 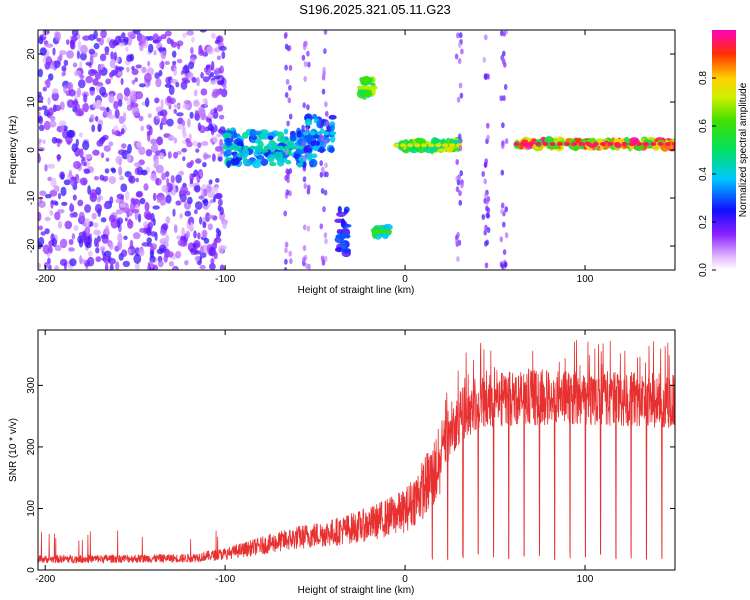 What do you see at coordinates (724, 150) in the screenshot?
I see `colorbar-gradient` at bounding box center [724, 150].